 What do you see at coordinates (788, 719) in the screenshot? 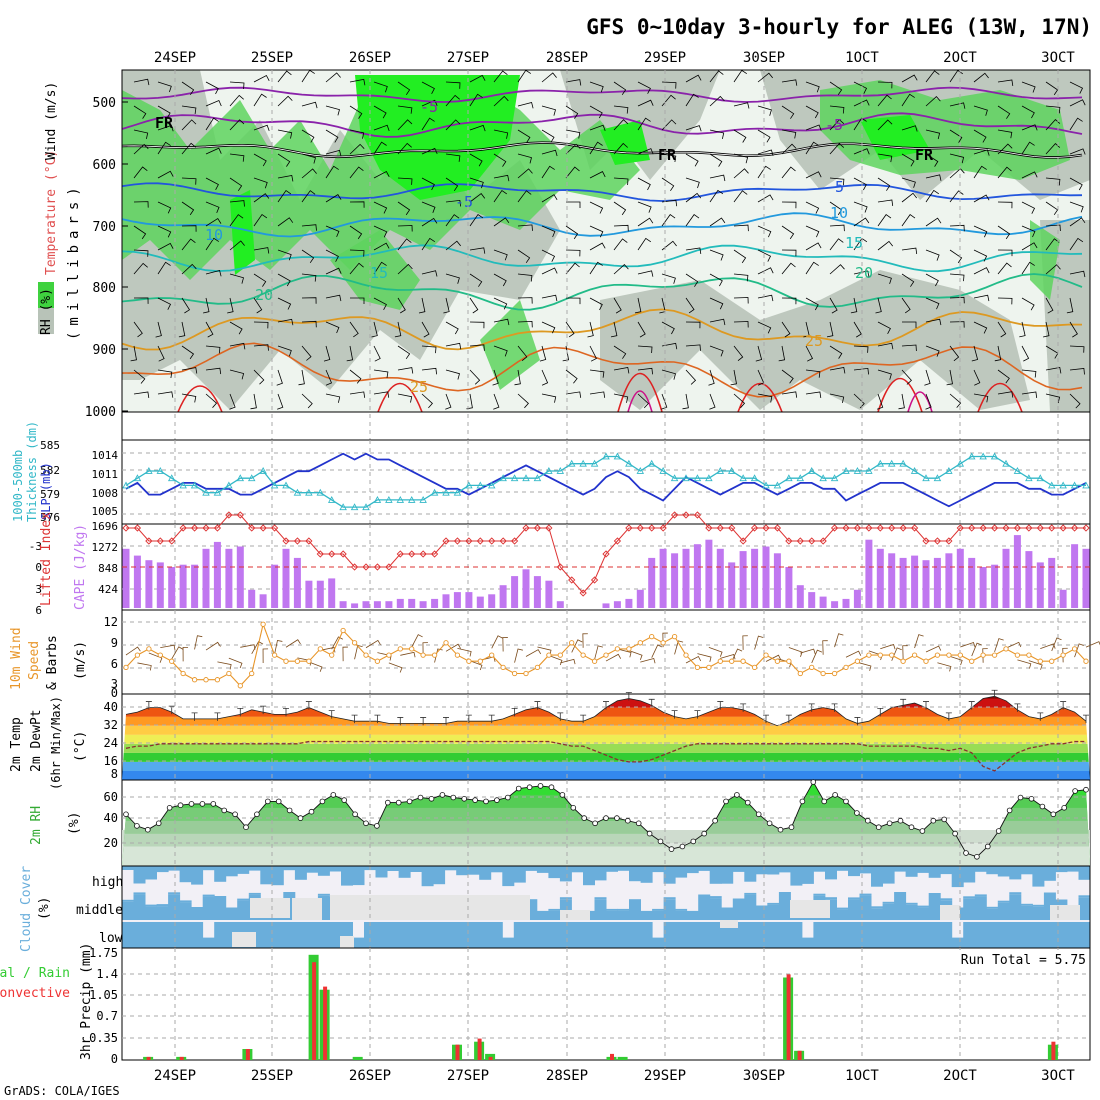
I see `temp-minmax-bar` at bounding box center [788, 719].